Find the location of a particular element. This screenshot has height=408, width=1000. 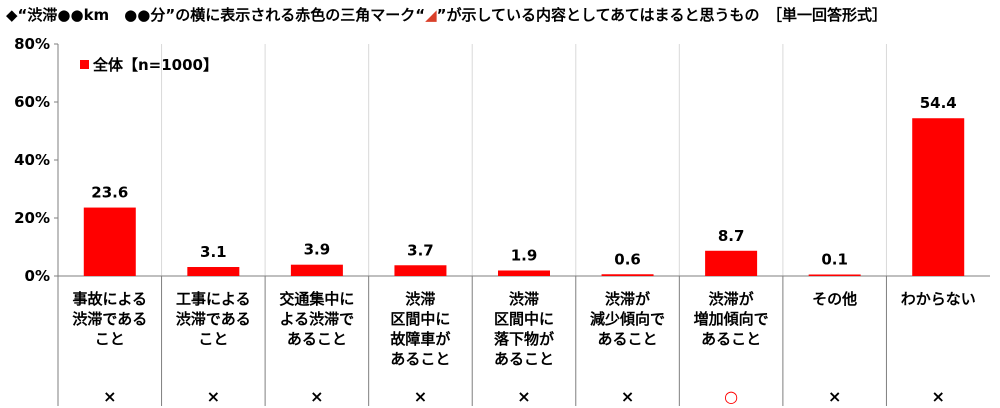

data-label: 23.6 is located at coordinates (109, 193).